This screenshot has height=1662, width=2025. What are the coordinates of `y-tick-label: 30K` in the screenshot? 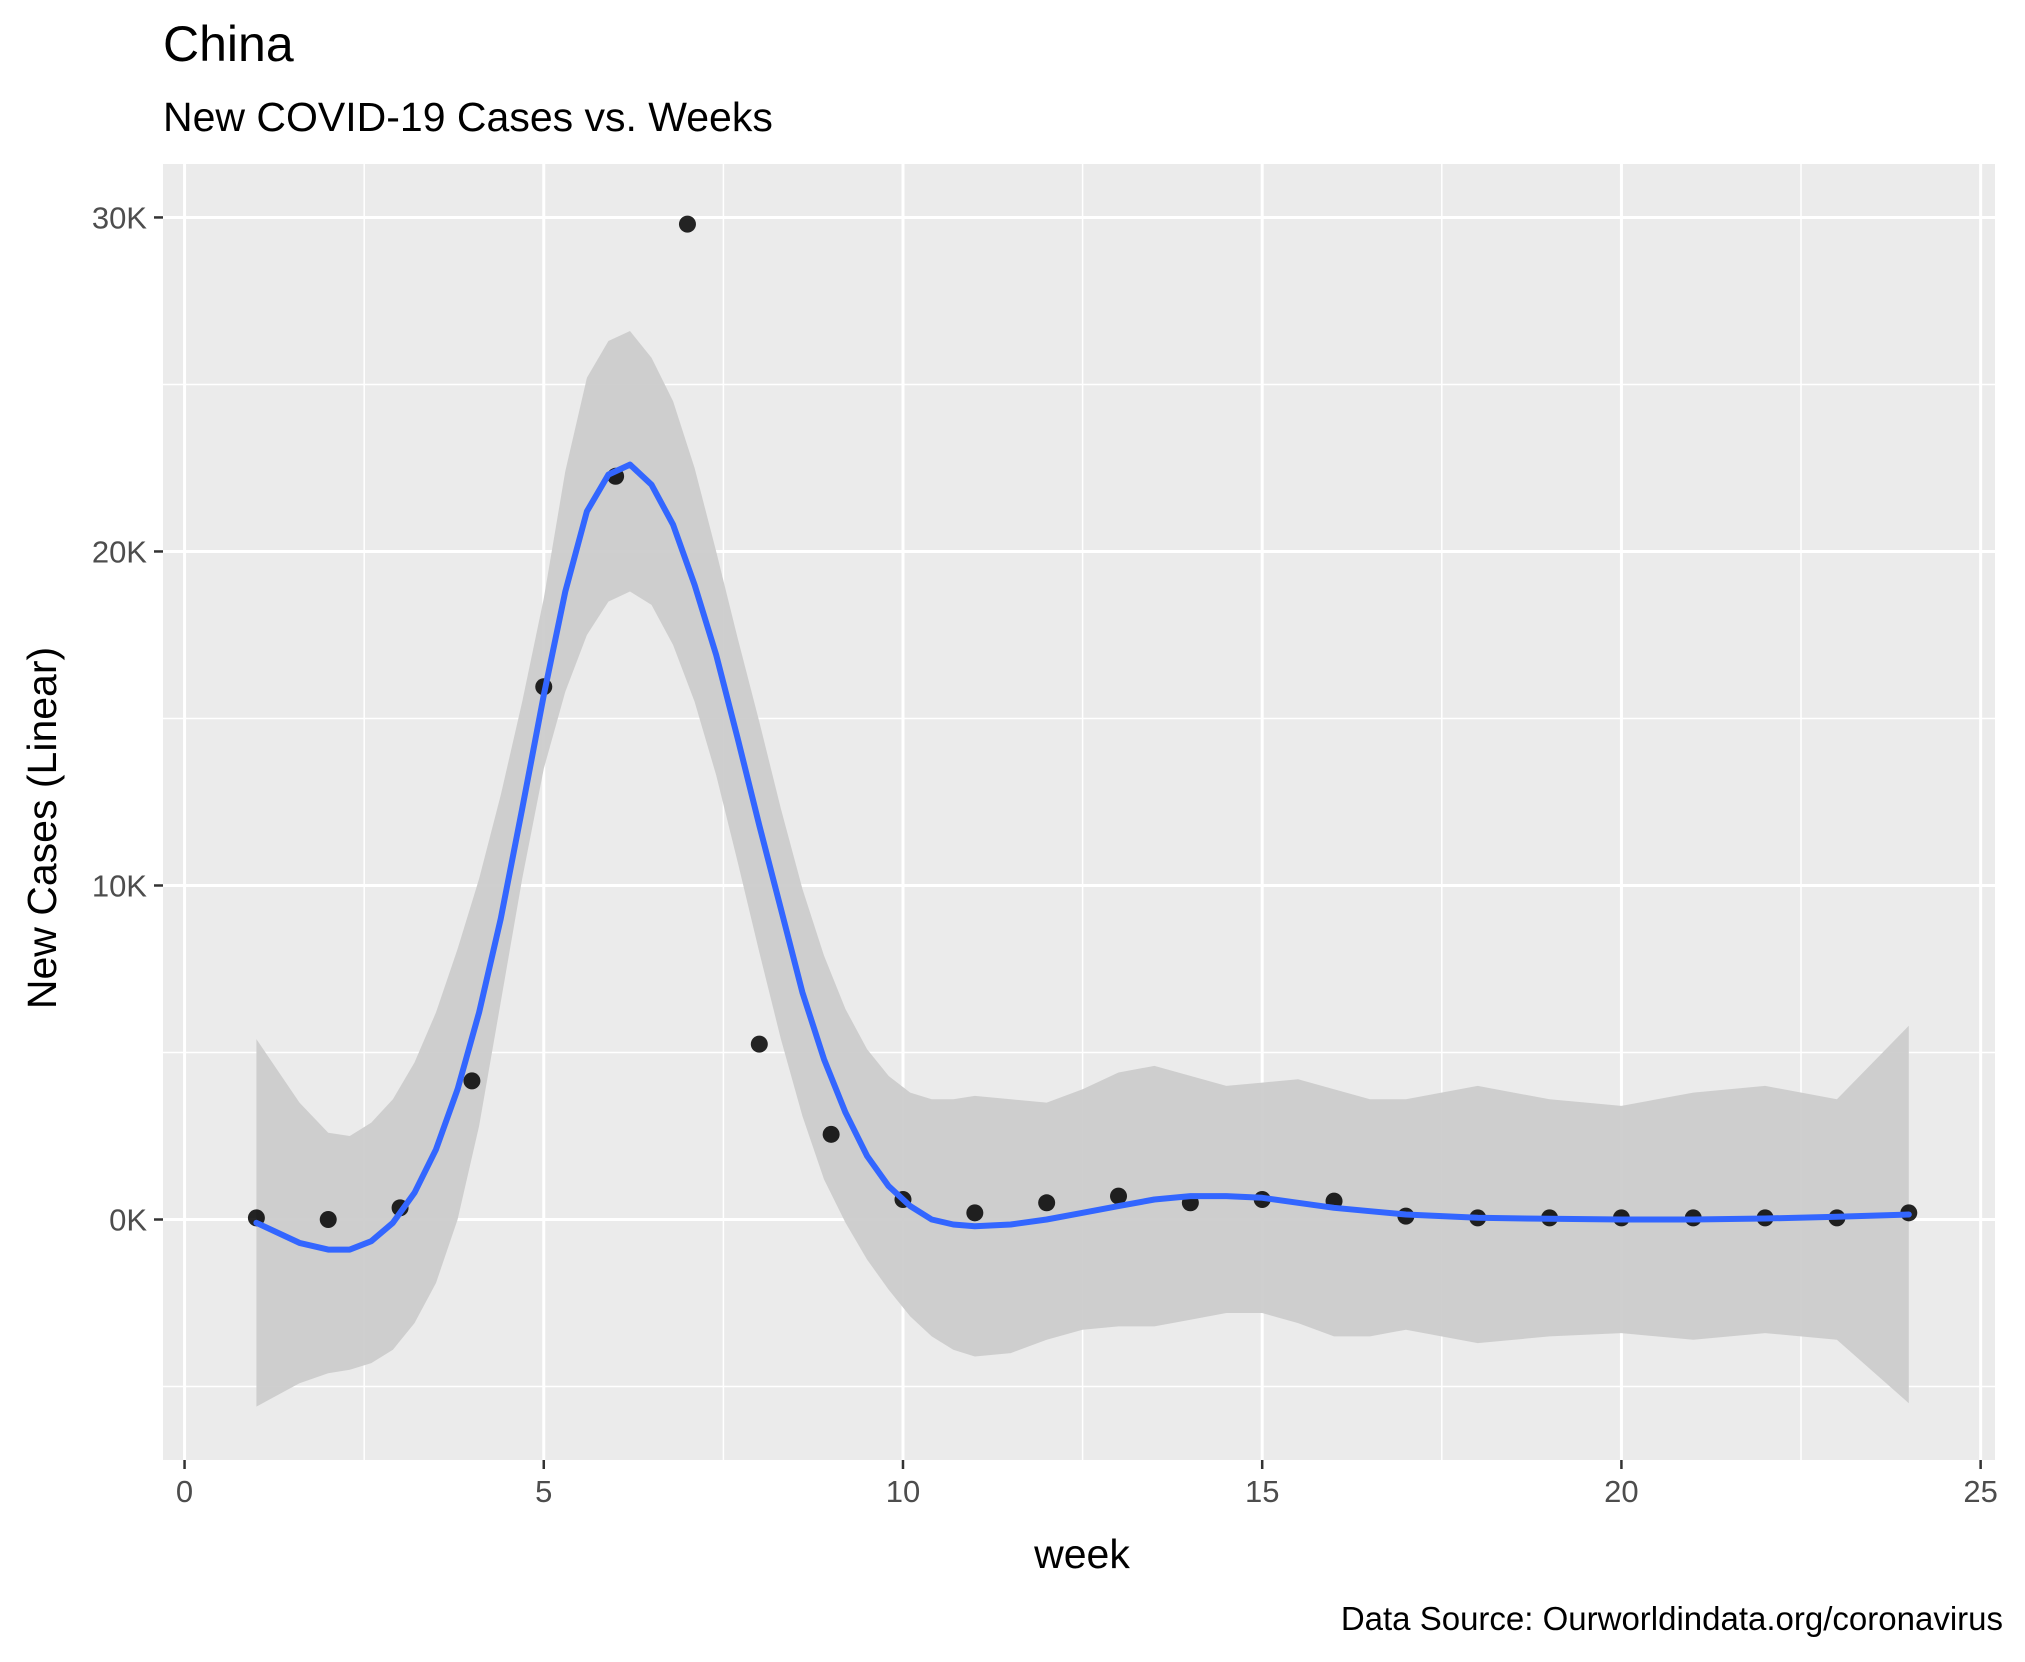 It's located at (119, 217).